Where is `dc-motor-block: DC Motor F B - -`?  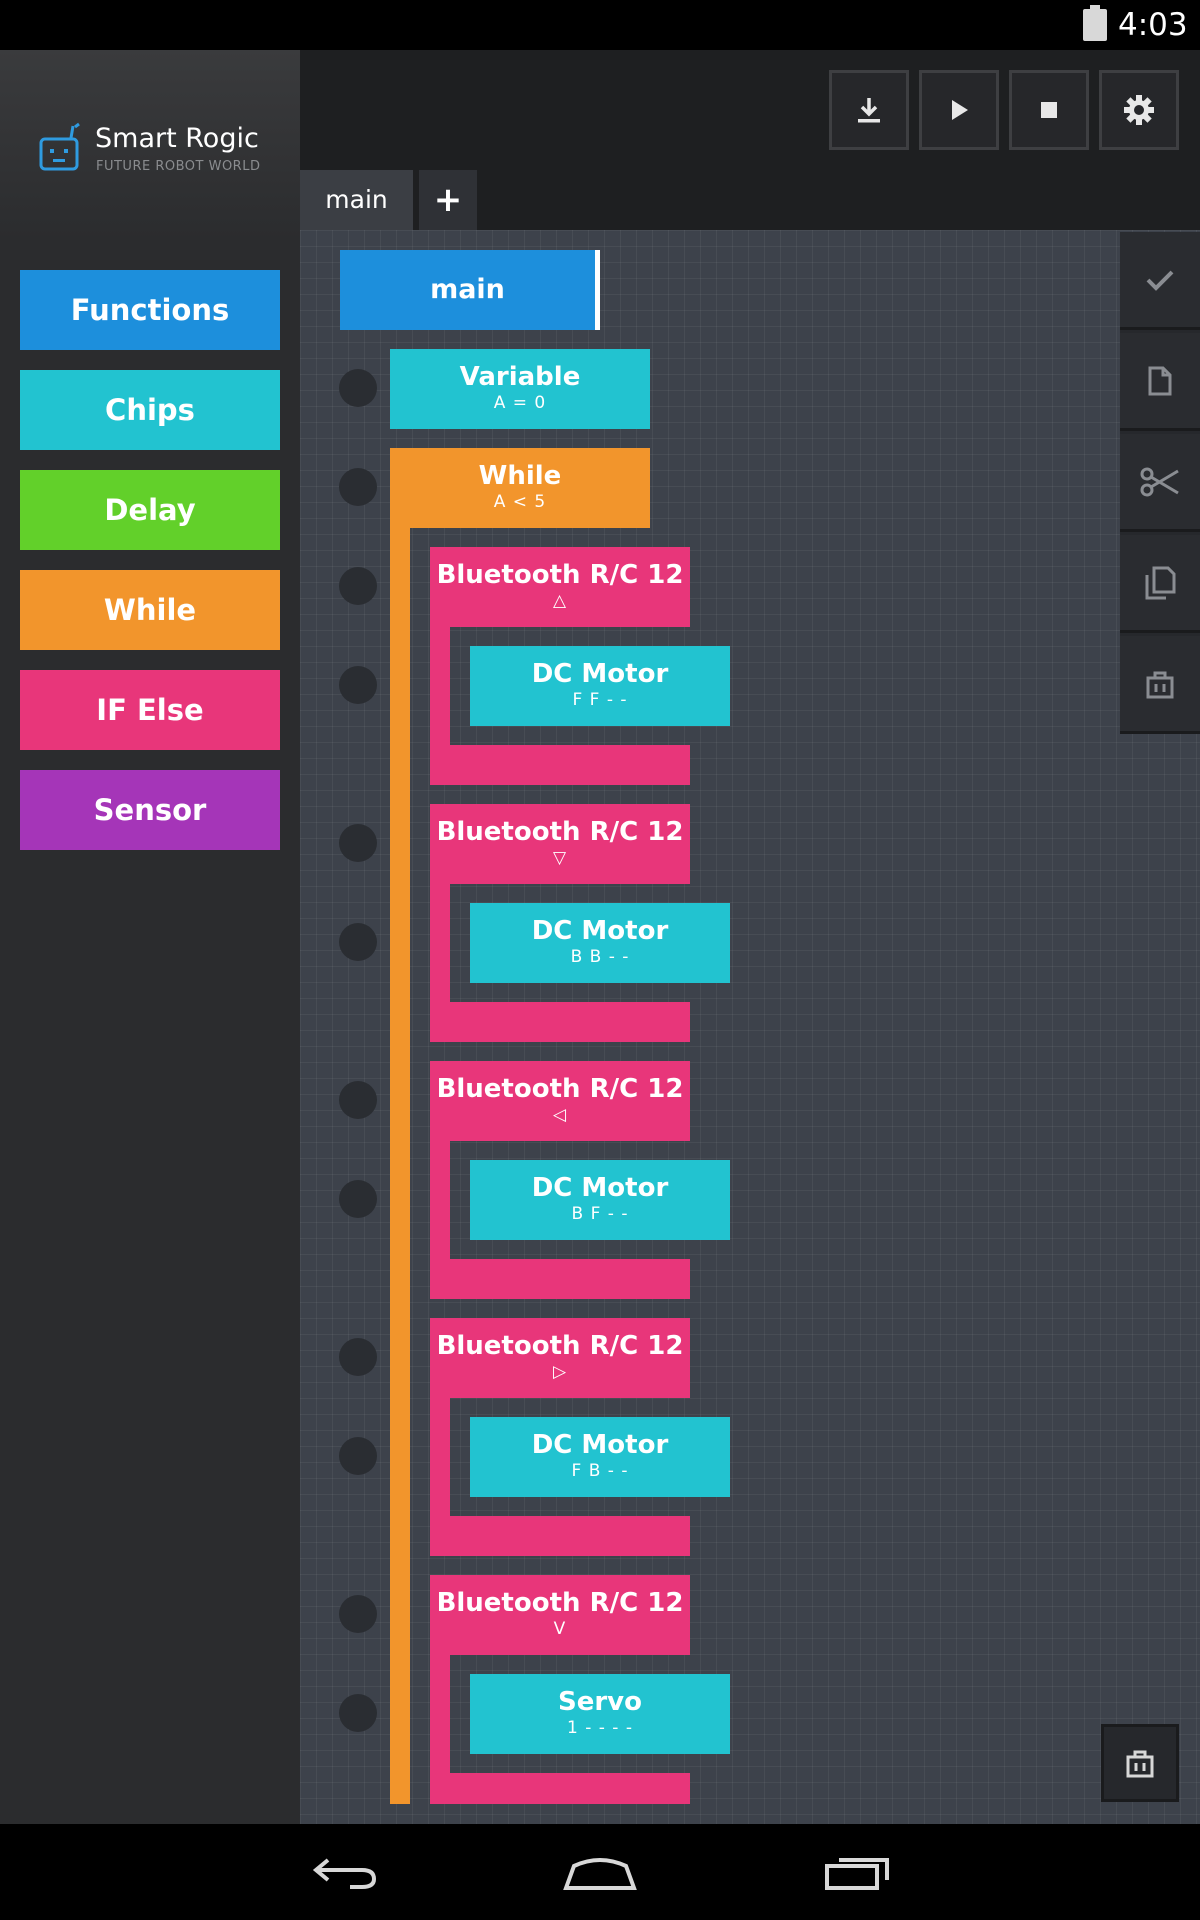
dc-motor-block: DC Motor F B - - is located at coordinates (600, 1457).